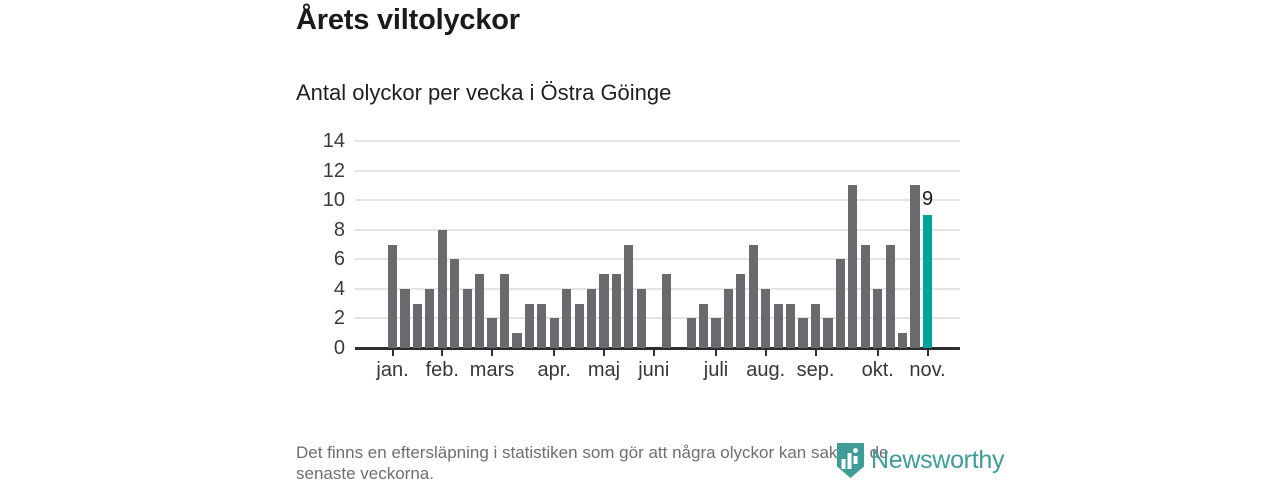 The width and height of the screenshot is (1280, 480). Describe the element at coordinates (339, 288) in the screenshot. I see `y-tick-label: 4` at that location.